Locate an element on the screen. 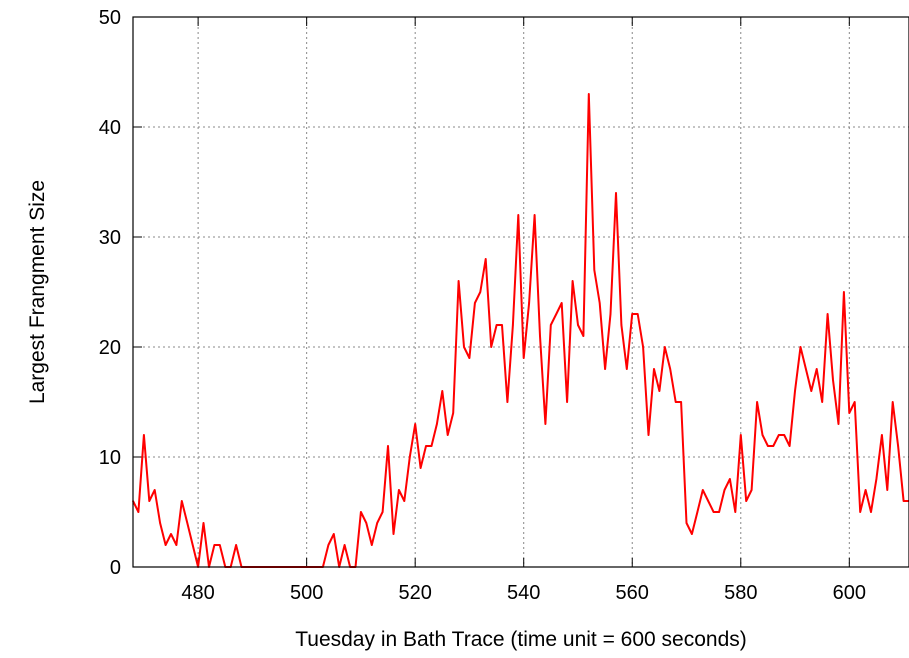 The image size is (909, 658). y-tick-label: 30 is located at coordinates (110, 238).